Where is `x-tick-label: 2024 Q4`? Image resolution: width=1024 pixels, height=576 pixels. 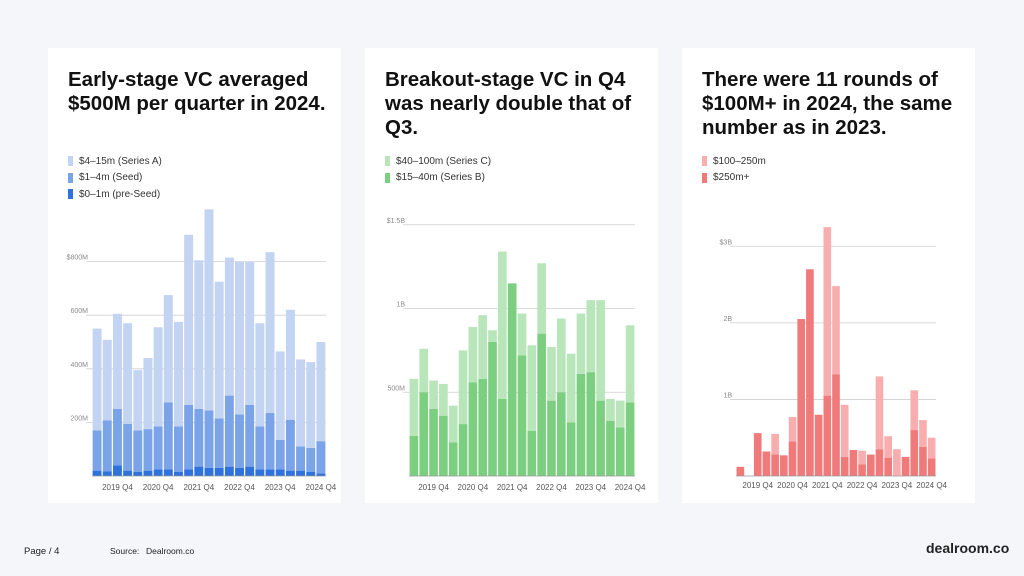
x-tick-label: 2024 Q4 is located at coordinates (321, 487).